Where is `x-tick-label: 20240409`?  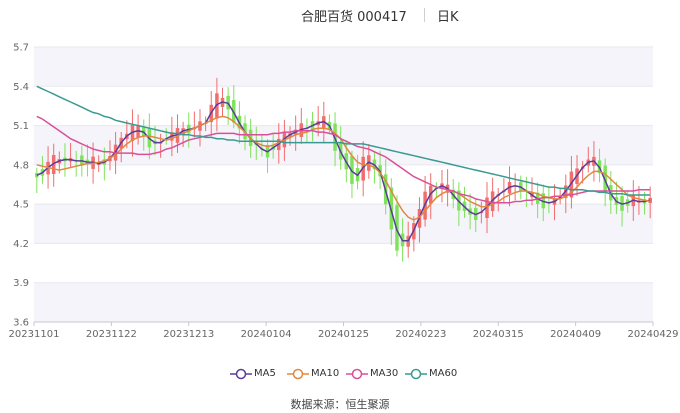 x-tick-label: 20240409 is located at coordinates (575, 334).